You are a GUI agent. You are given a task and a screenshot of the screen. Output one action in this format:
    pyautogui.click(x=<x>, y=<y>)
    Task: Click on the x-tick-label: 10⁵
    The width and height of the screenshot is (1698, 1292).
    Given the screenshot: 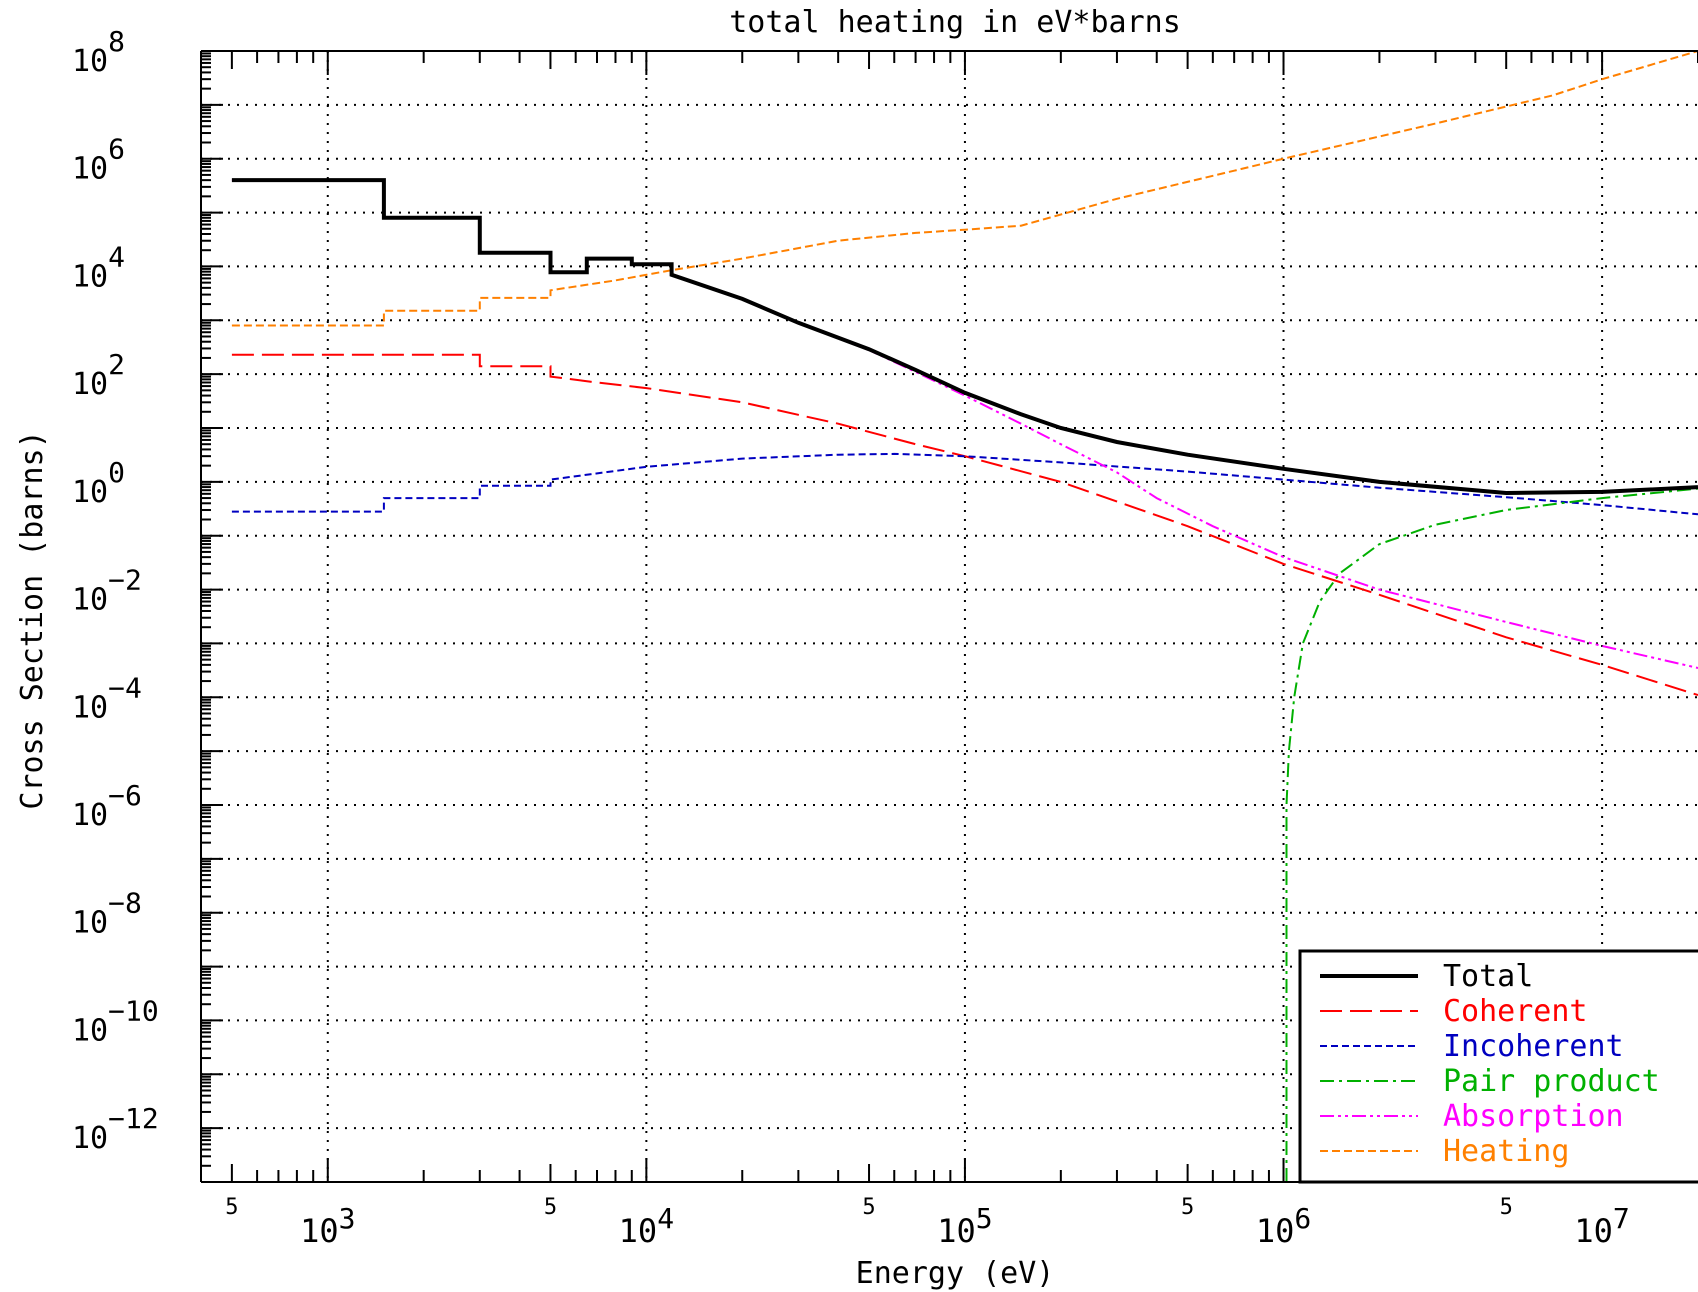 What is the action you would take?
    pyautogui.click(x=964, y=1226)
    